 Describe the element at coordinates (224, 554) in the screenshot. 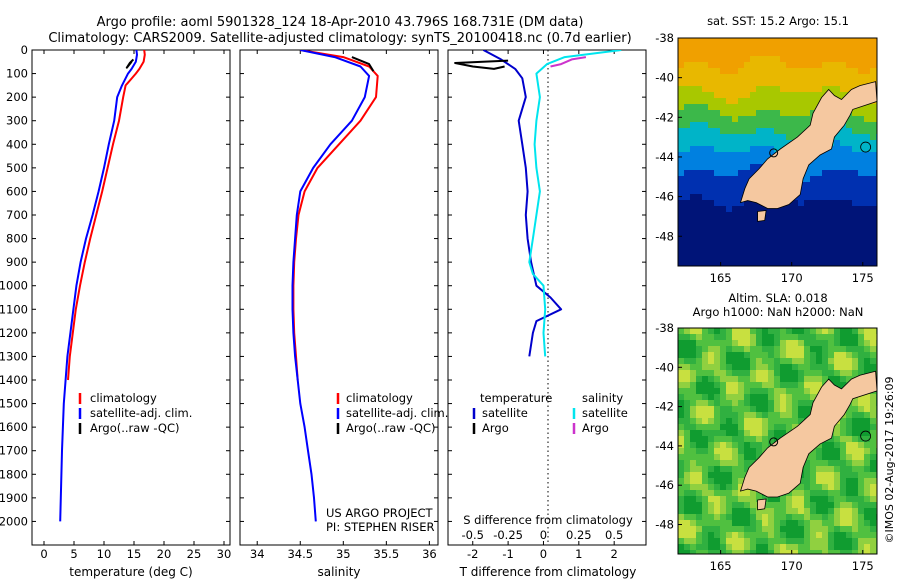

I see `x-tick-label: 30` at that location.